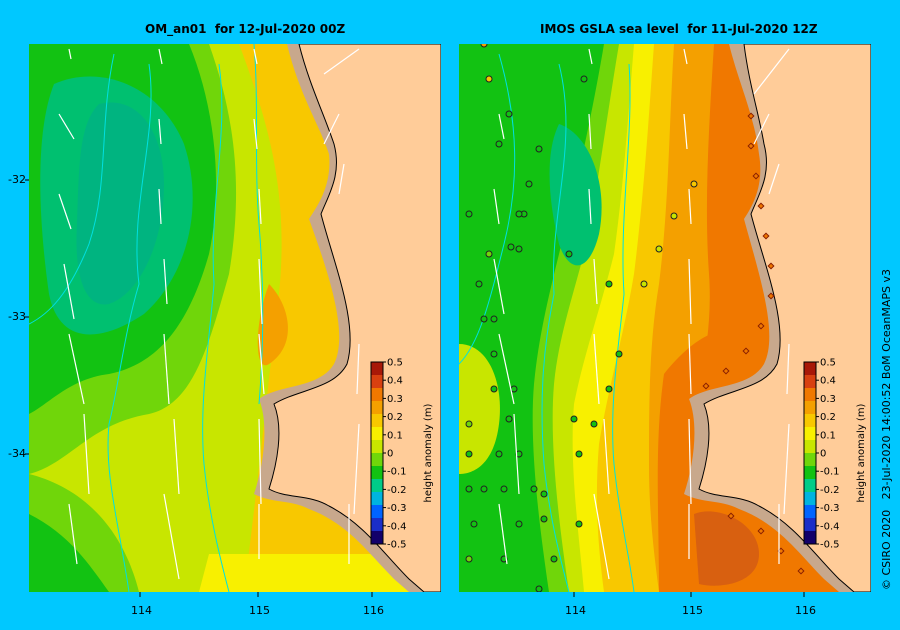 This screenshot has height=630, width=900. Describe the element at coordinates (753, 343) in the screenshot. I see `right-coastal-points` at that location.